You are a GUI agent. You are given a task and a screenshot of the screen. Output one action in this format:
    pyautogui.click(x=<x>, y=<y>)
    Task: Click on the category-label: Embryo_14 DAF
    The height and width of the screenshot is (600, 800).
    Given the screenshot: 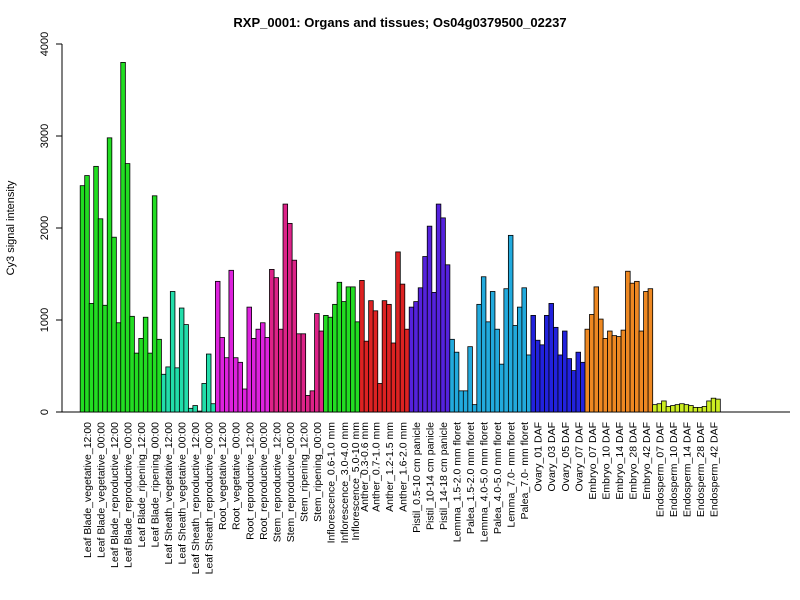 What is the action you would take?
    pyautogui.click(x=620, y=461)
    